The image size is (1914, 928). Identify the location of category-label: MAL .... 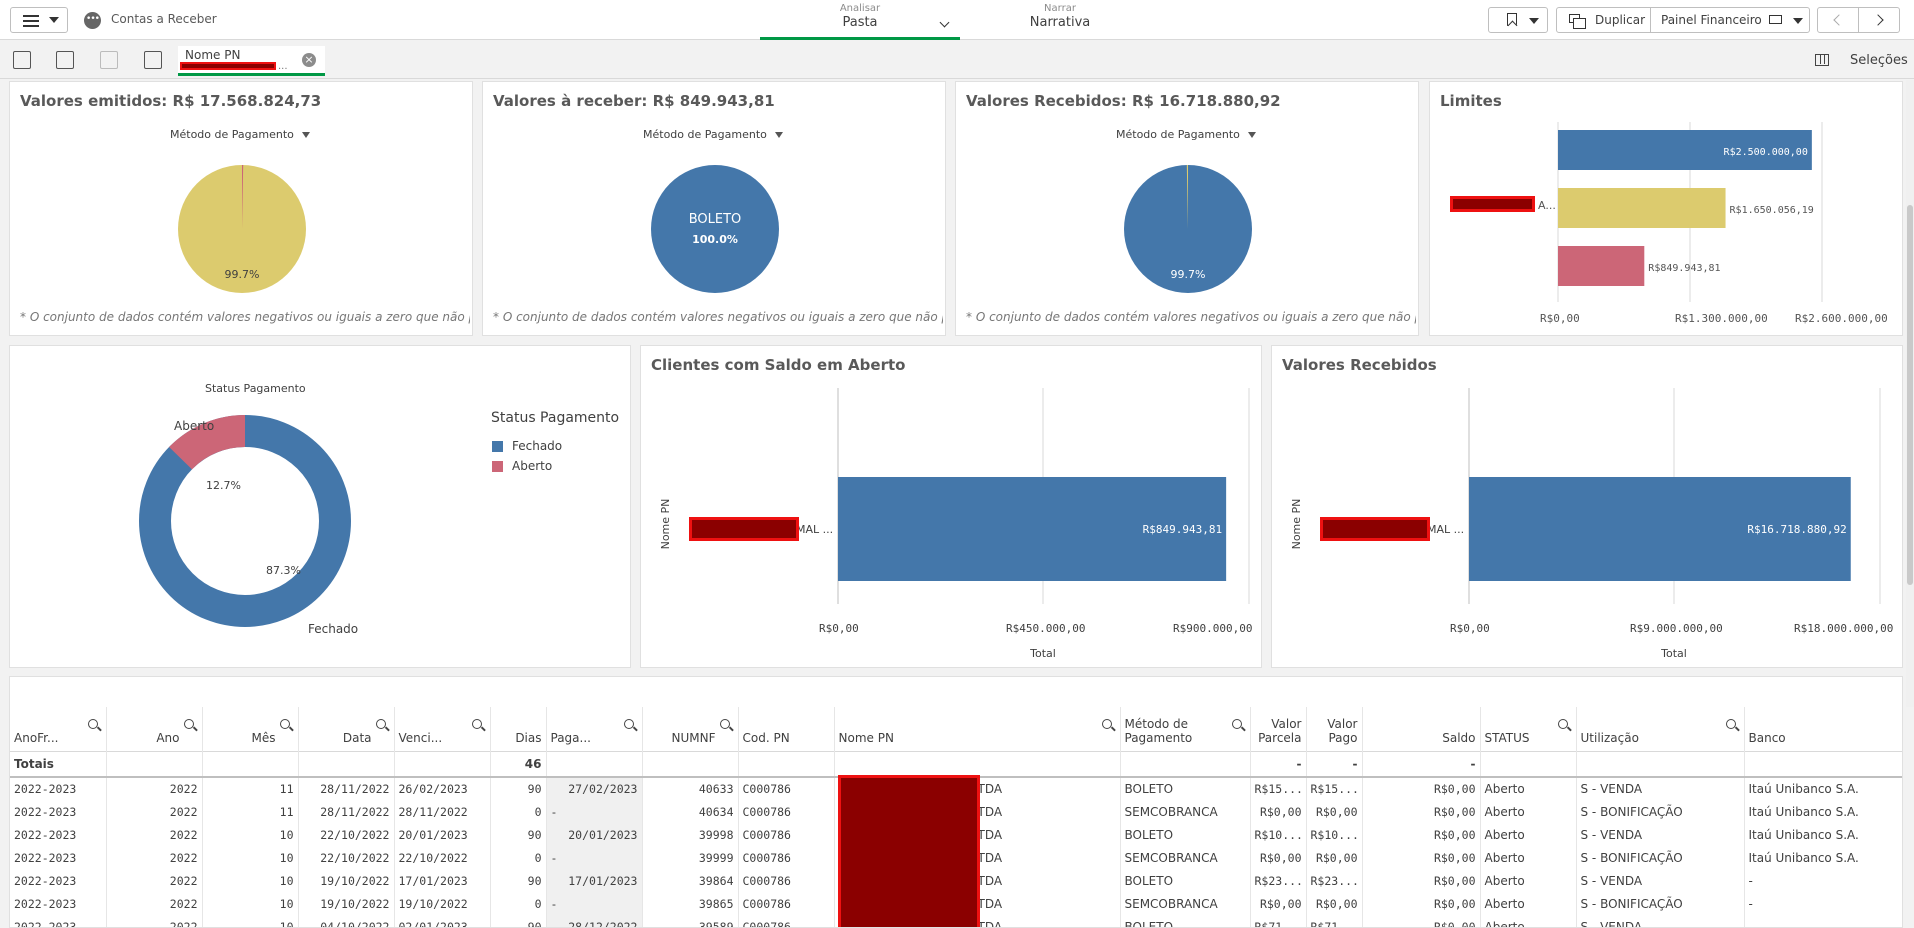
(814, 529).